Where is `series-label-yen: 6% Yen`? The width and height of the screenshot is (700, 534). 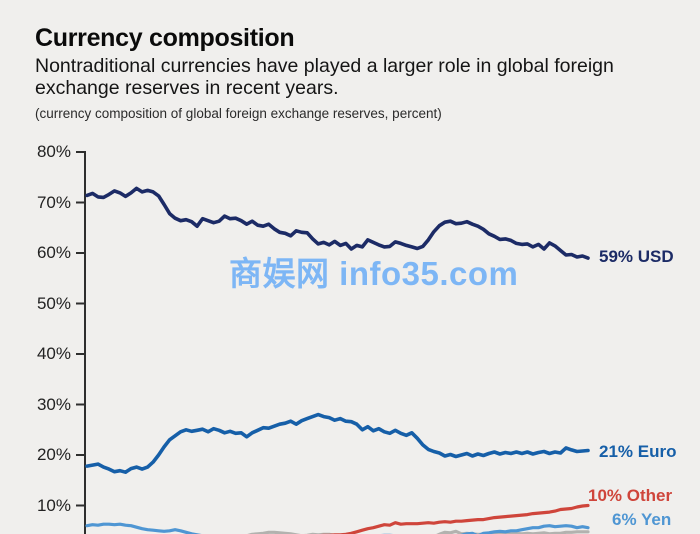
series-label-yen: 6% Yen is located at coordinates (642, 519).